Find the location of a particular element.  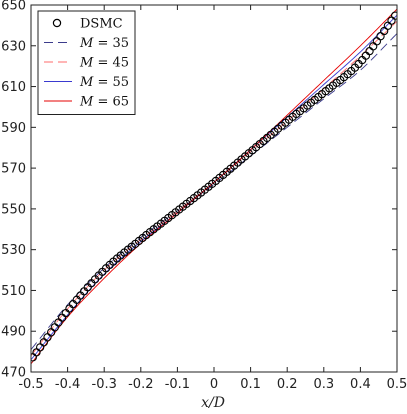

legend-label-m-65: M = 65 is located at coordinates (104, 102).